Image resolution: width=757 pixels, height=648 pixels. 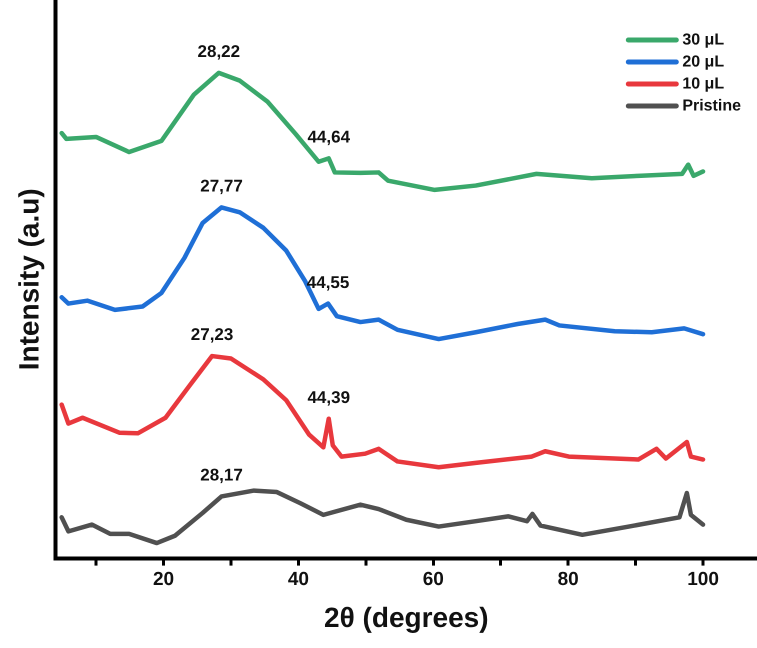 I want to click on annotation: 28,17, so click(x=221, y=475).